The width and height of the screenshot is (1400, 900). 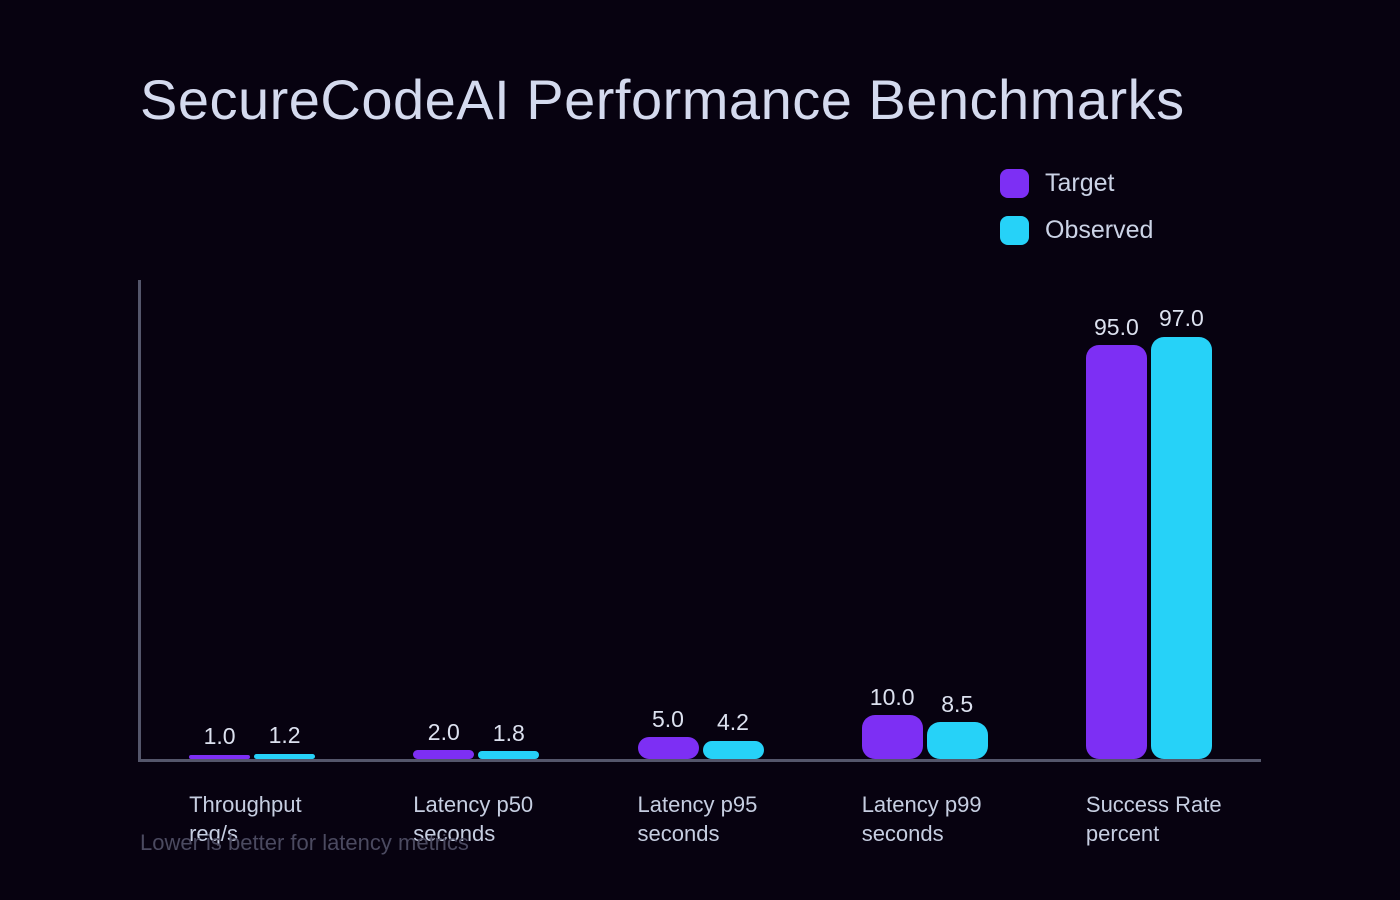 I want to click on bar-column: 1.8, so click(x=509, y=739).